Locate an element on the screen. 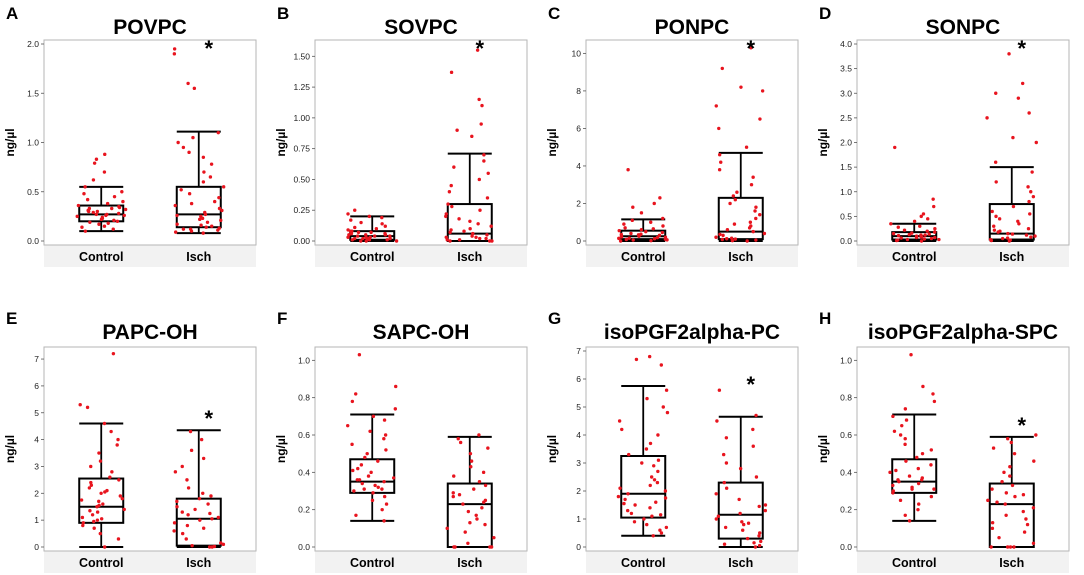 The width and height of the screenshot is (1084, 575). y-tick-label: 1 is located at coordinates (36, 520).